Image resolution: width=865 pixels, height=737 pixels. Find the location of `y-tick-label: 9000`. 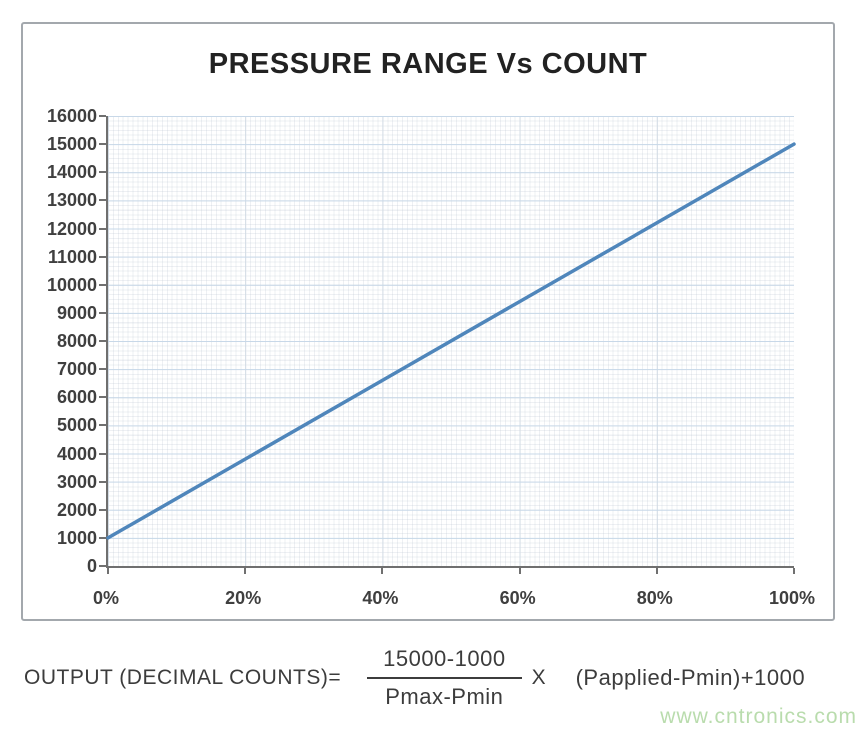

y-tick-label: 9000 is located at coordinates (76, 312).